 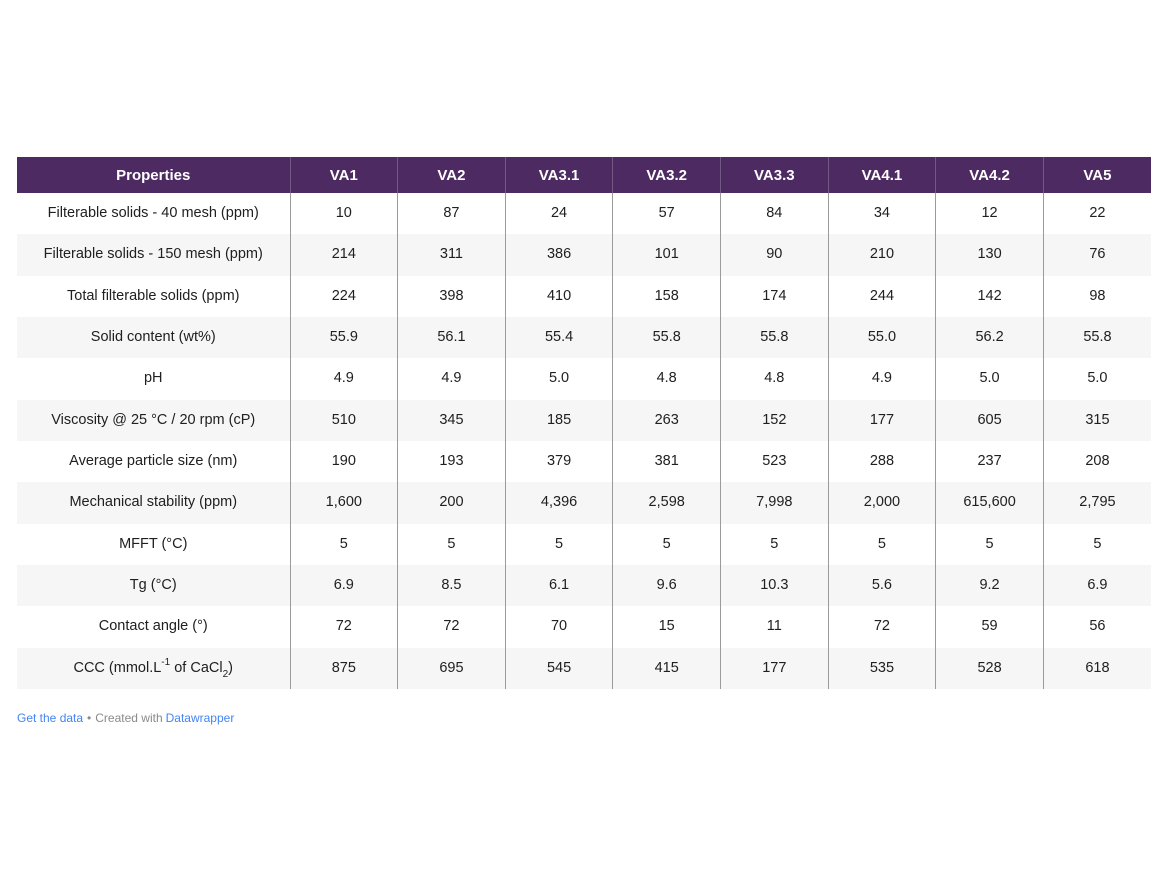 I want to click on cell: 56, so click(x=1096, y=627).